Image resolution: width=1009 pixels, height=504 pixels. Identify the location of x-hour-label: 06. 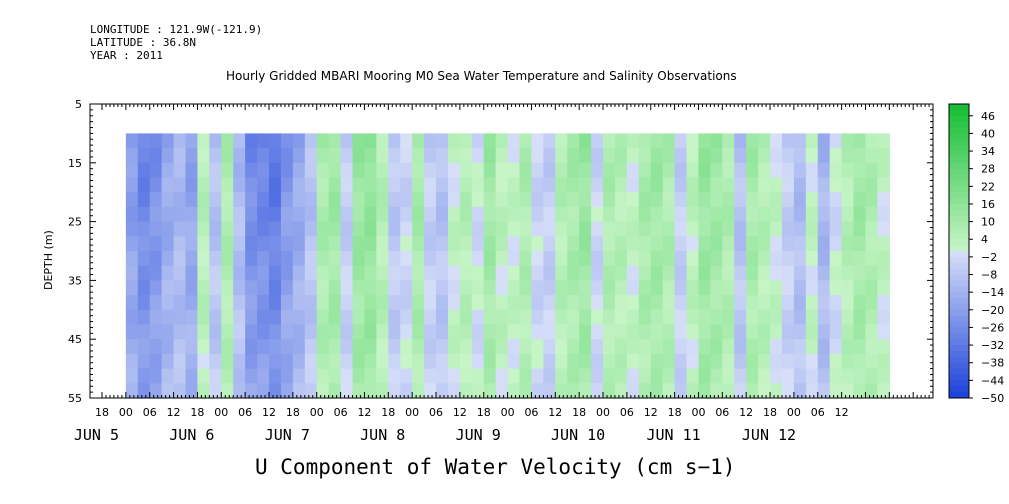
(341, 412).